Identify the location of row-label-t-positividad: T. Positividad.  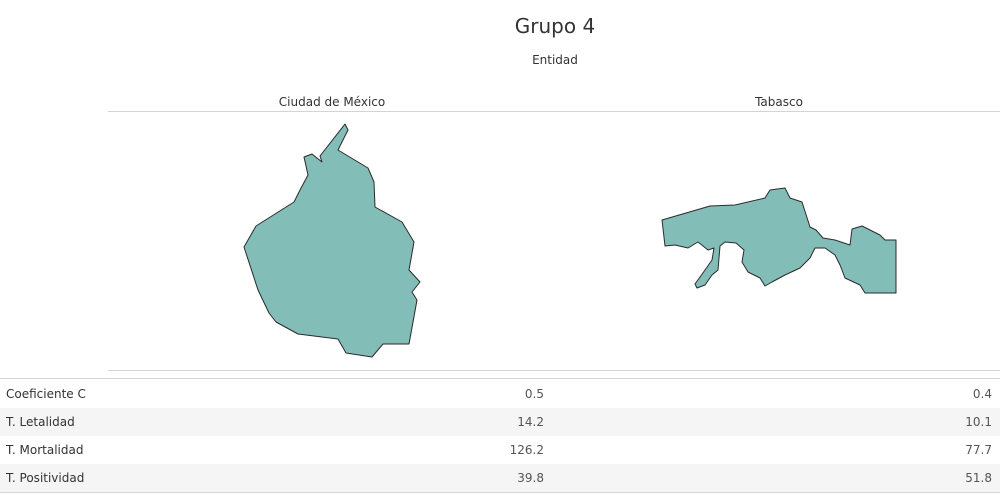
(45, 478).